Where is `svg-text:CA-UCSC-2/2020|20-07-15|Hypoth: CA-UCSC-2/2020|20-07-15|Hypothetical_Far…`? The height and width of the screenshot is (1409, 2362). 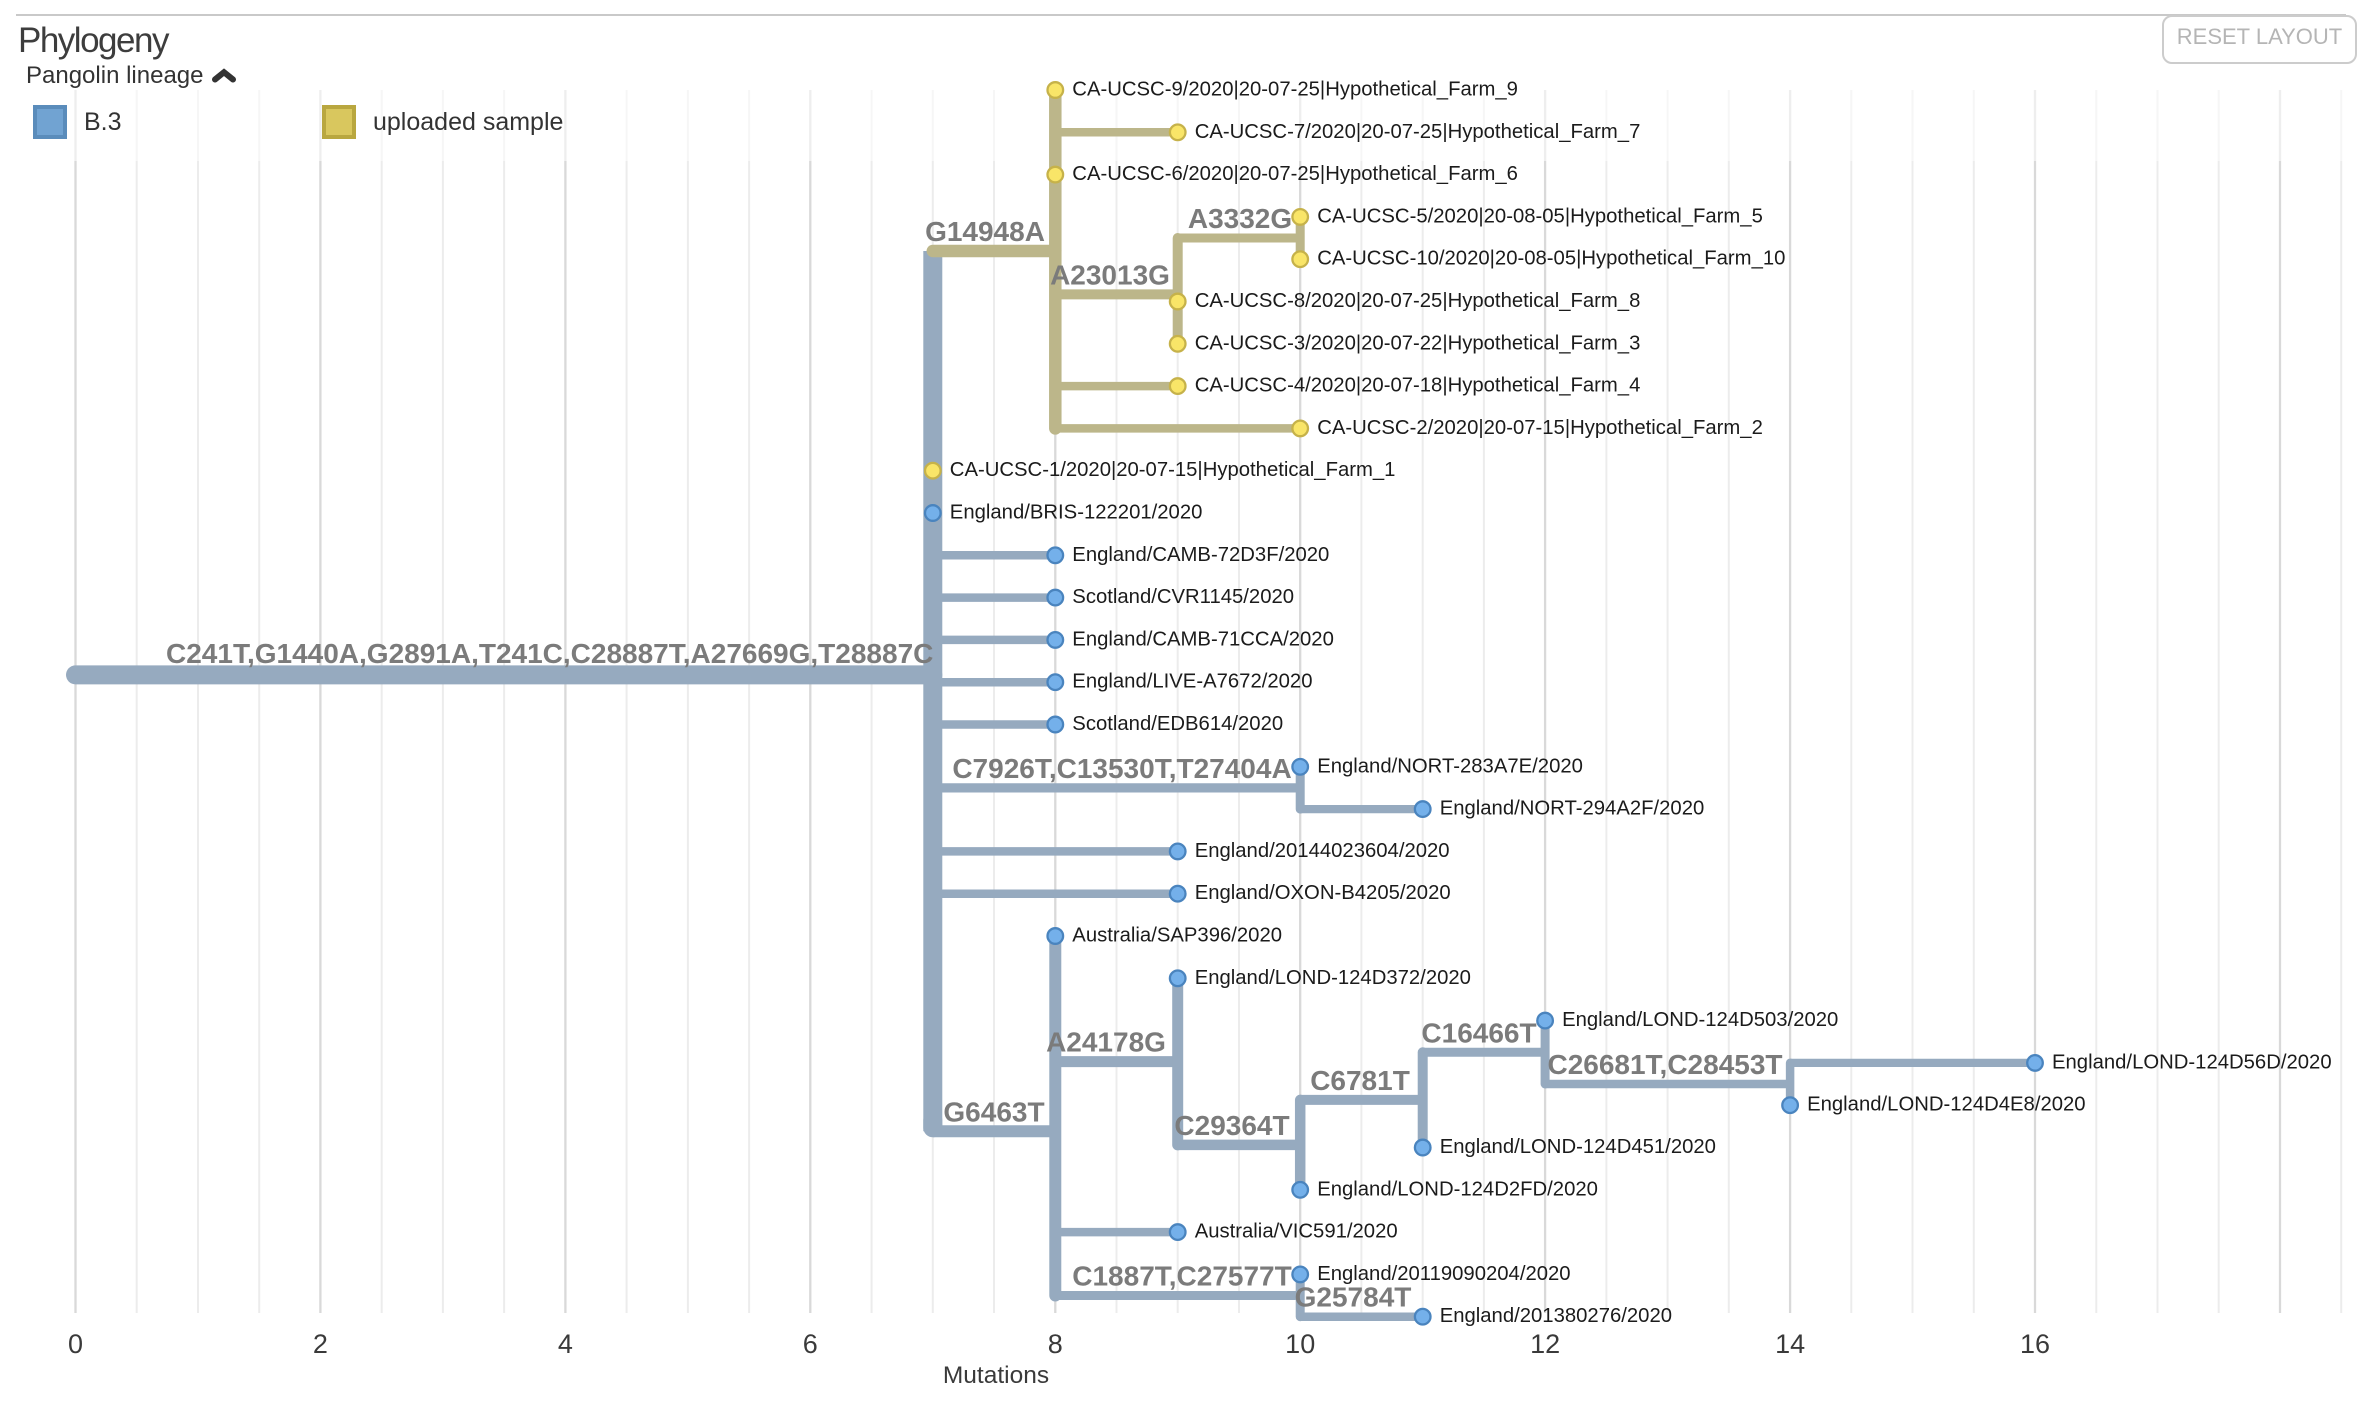
svg-text:CA-UCSC-2/2020|20-07-15|Hypoth: CA-UCSC-2/2020|20-07-15|Hypothetical_Far… is located at coordinates (1540, 428).